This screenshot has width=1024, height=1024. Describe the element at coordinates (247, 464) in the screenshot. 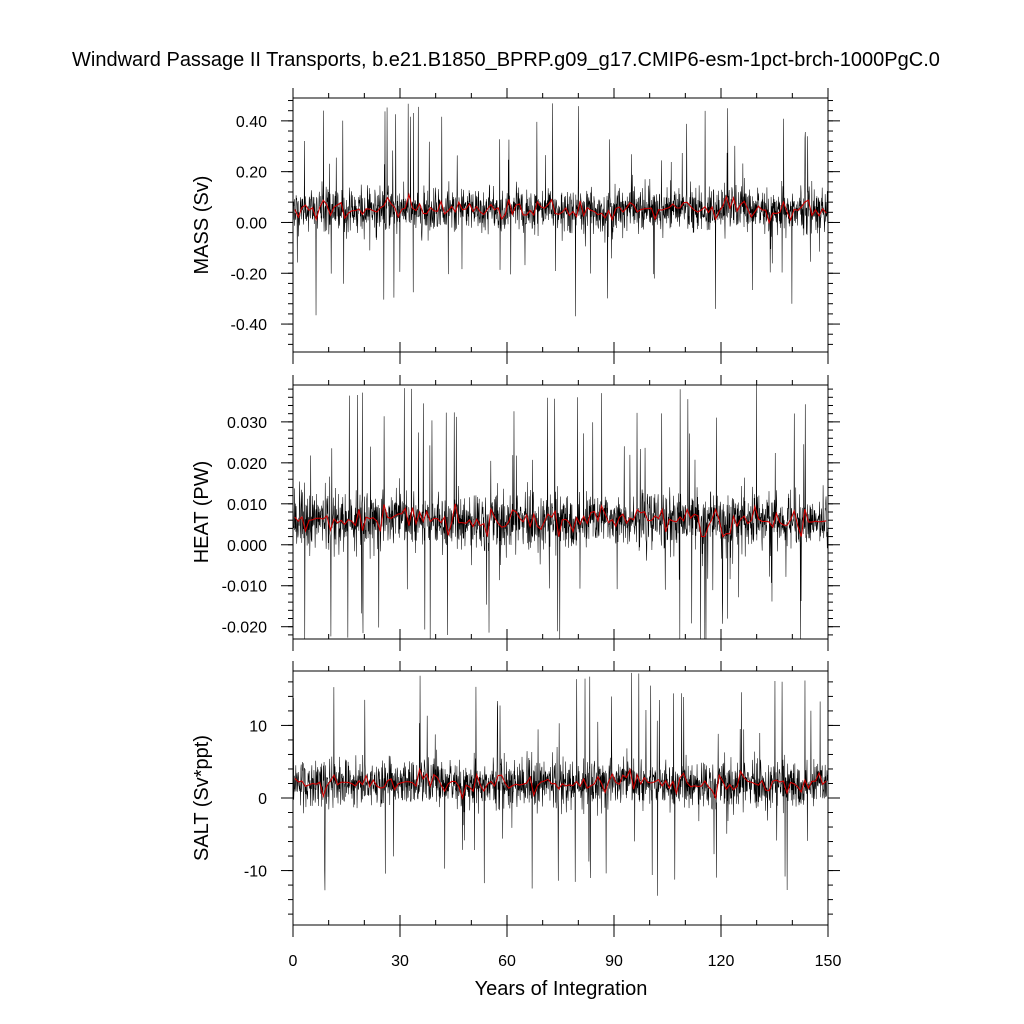

I see `y-tick-label: 0.020` at that location.